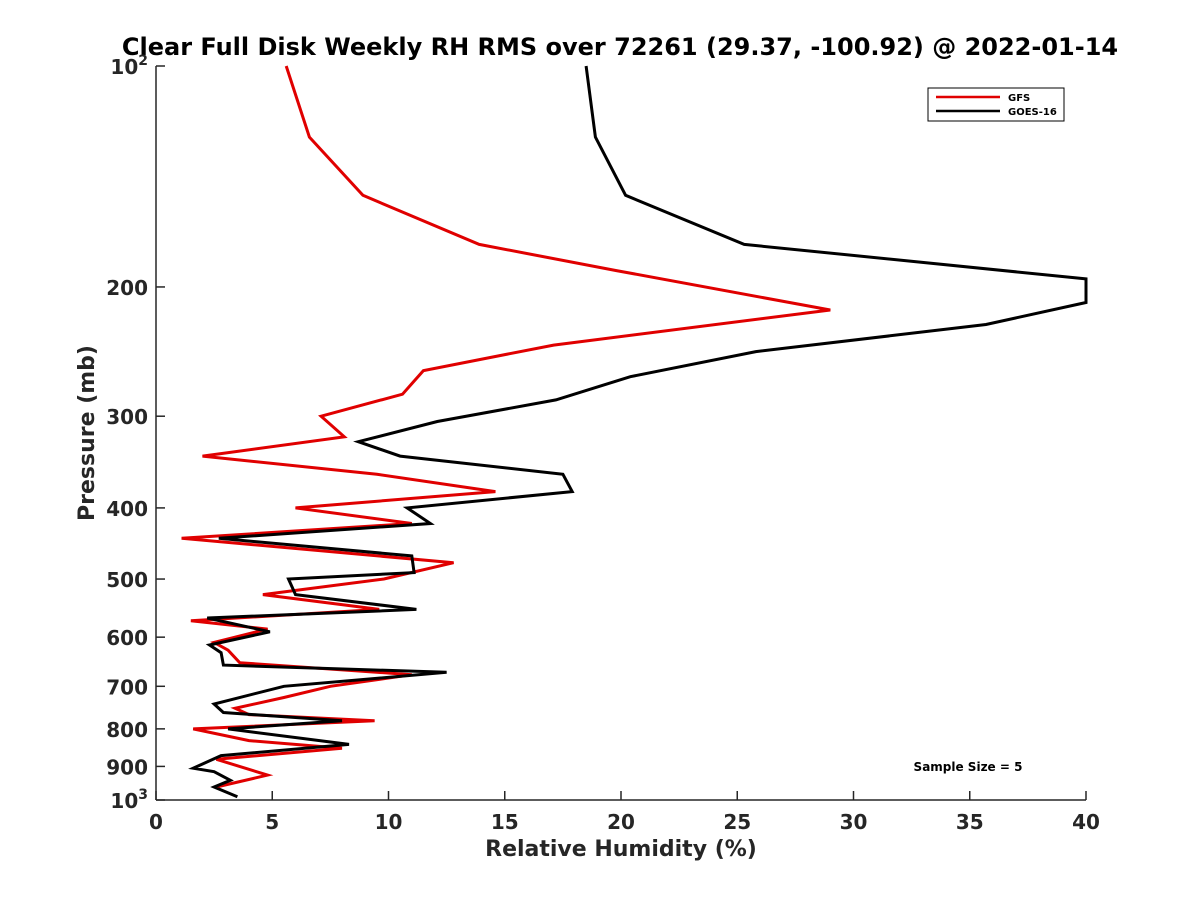  I want to click on y-tick-label: 200, so click(127, 288).